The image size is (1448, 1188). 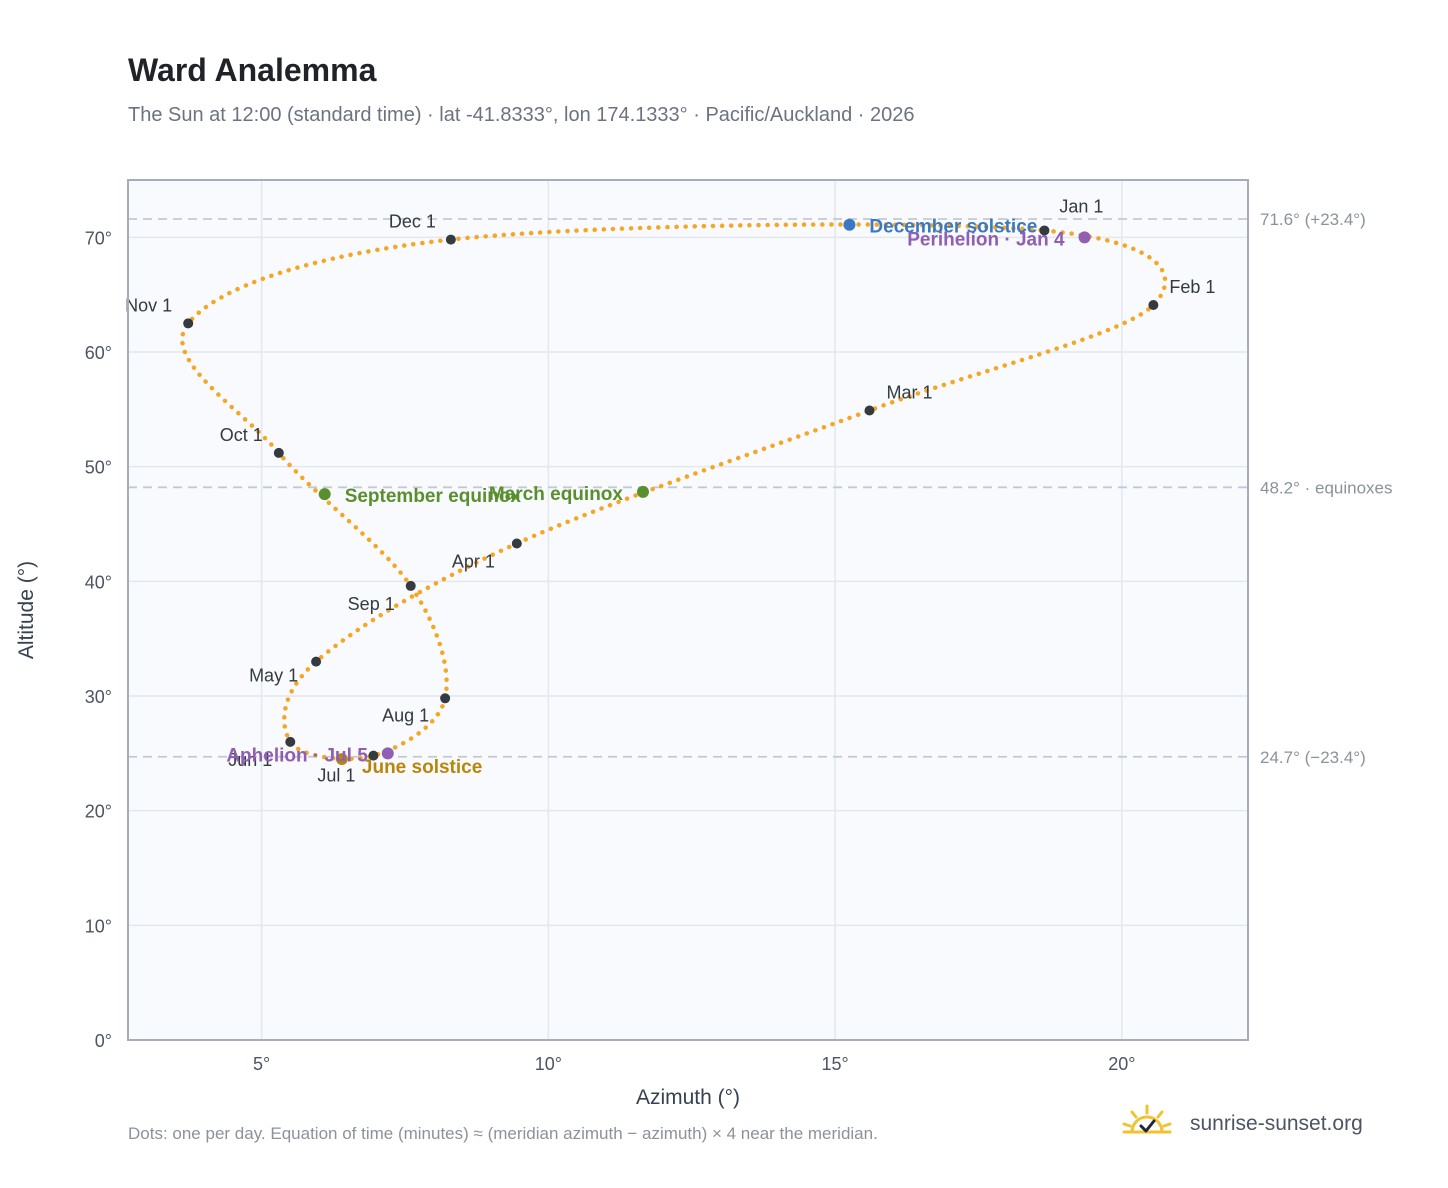 What do you see at coordinates (98, 697) in the screenshot?
I see `y-tick-label: 30°` at bounding box center [98, 697].